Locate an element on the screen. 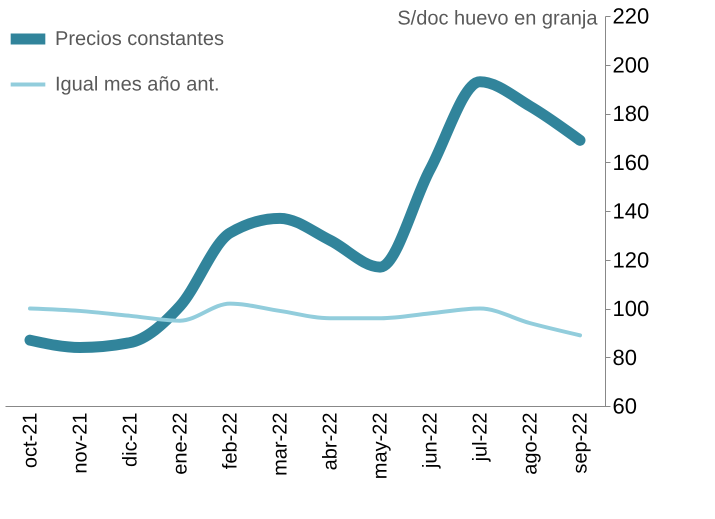 The height and width of the screenshot is (519, 715). x-tick-label: oct-21 is located at coordinates (31, 440).